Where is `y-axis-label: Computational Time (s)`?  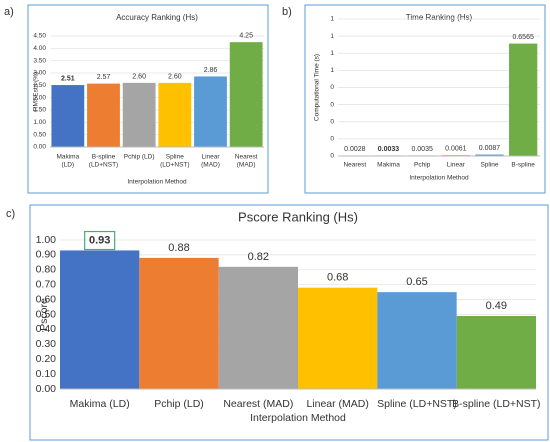 y-axis-label: Computational Time (s) is located at coordinates (317, 87).